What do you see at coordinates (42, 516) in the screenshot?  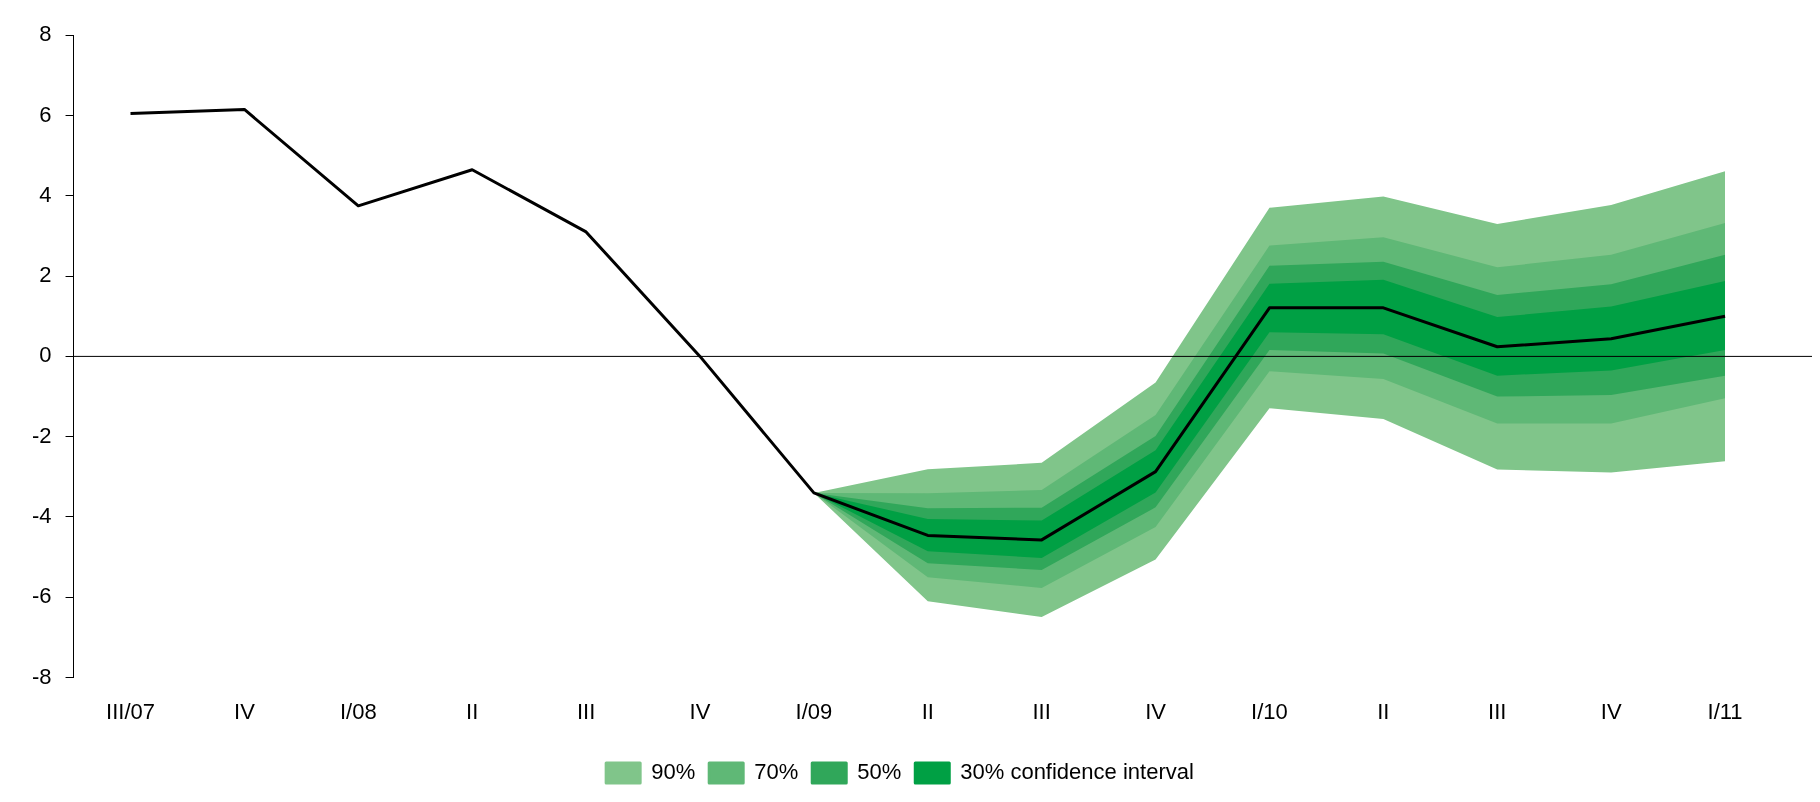 I see `y-tick-label: -4` at bounding box center [42, 516].